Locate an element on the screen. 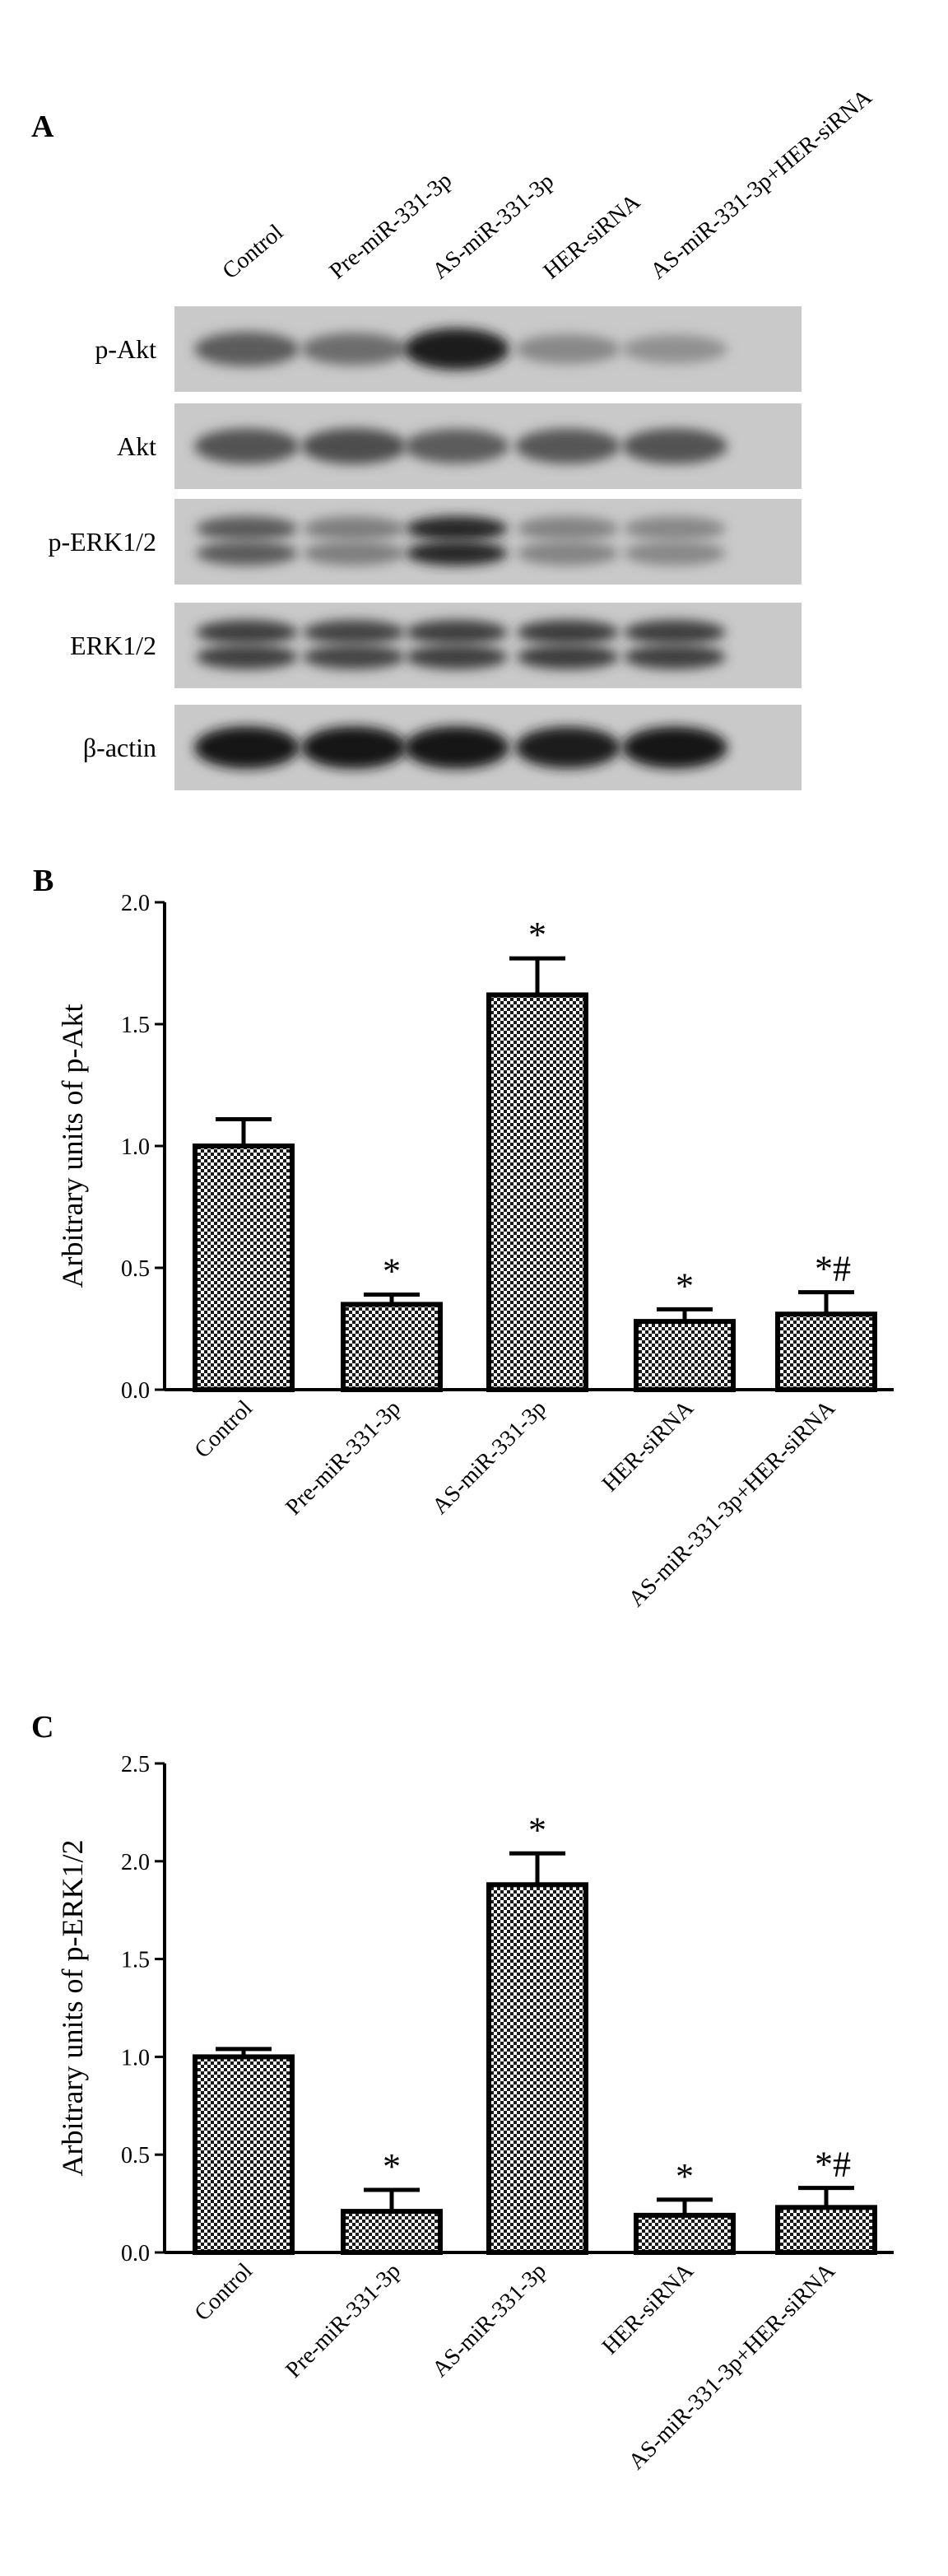  panel-a-letter: A is located at coordinates (42, 126).